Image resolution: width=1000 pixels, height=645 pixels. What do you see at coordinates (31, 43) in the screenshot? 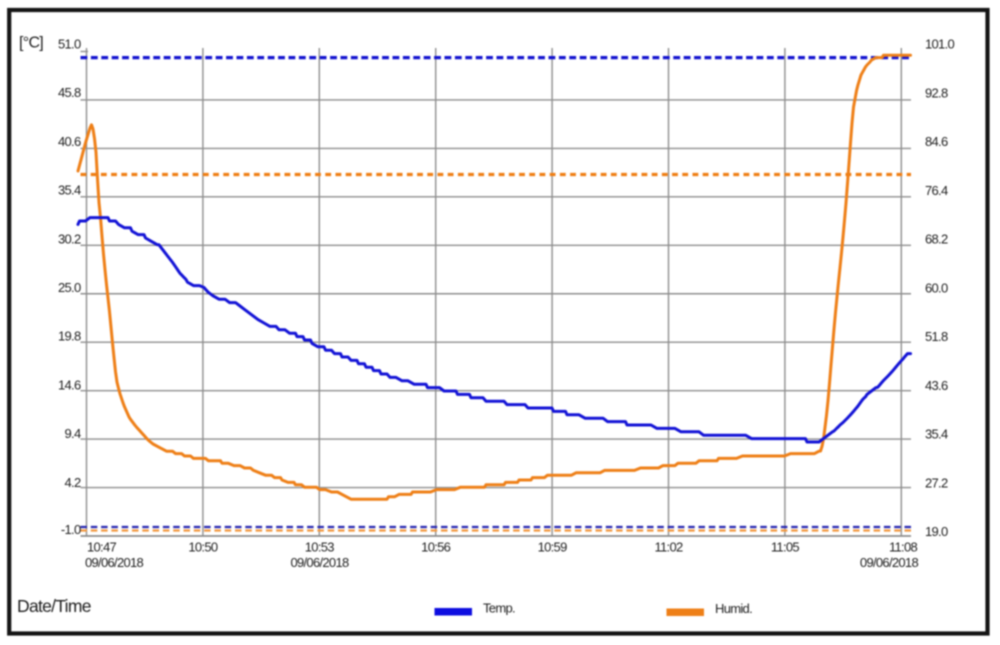
I see `svg-text: [°C]` at bounding box center [31, 43].